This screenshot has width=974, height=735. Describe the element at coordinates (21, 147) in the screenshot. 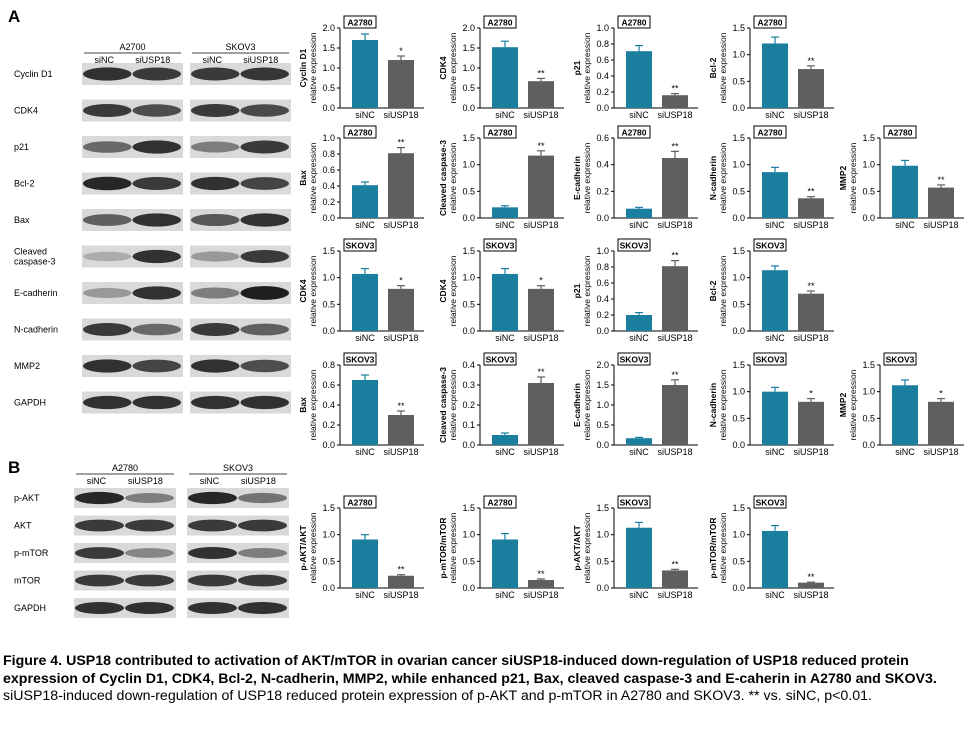

I see `blot-row-label: p21` at that location.